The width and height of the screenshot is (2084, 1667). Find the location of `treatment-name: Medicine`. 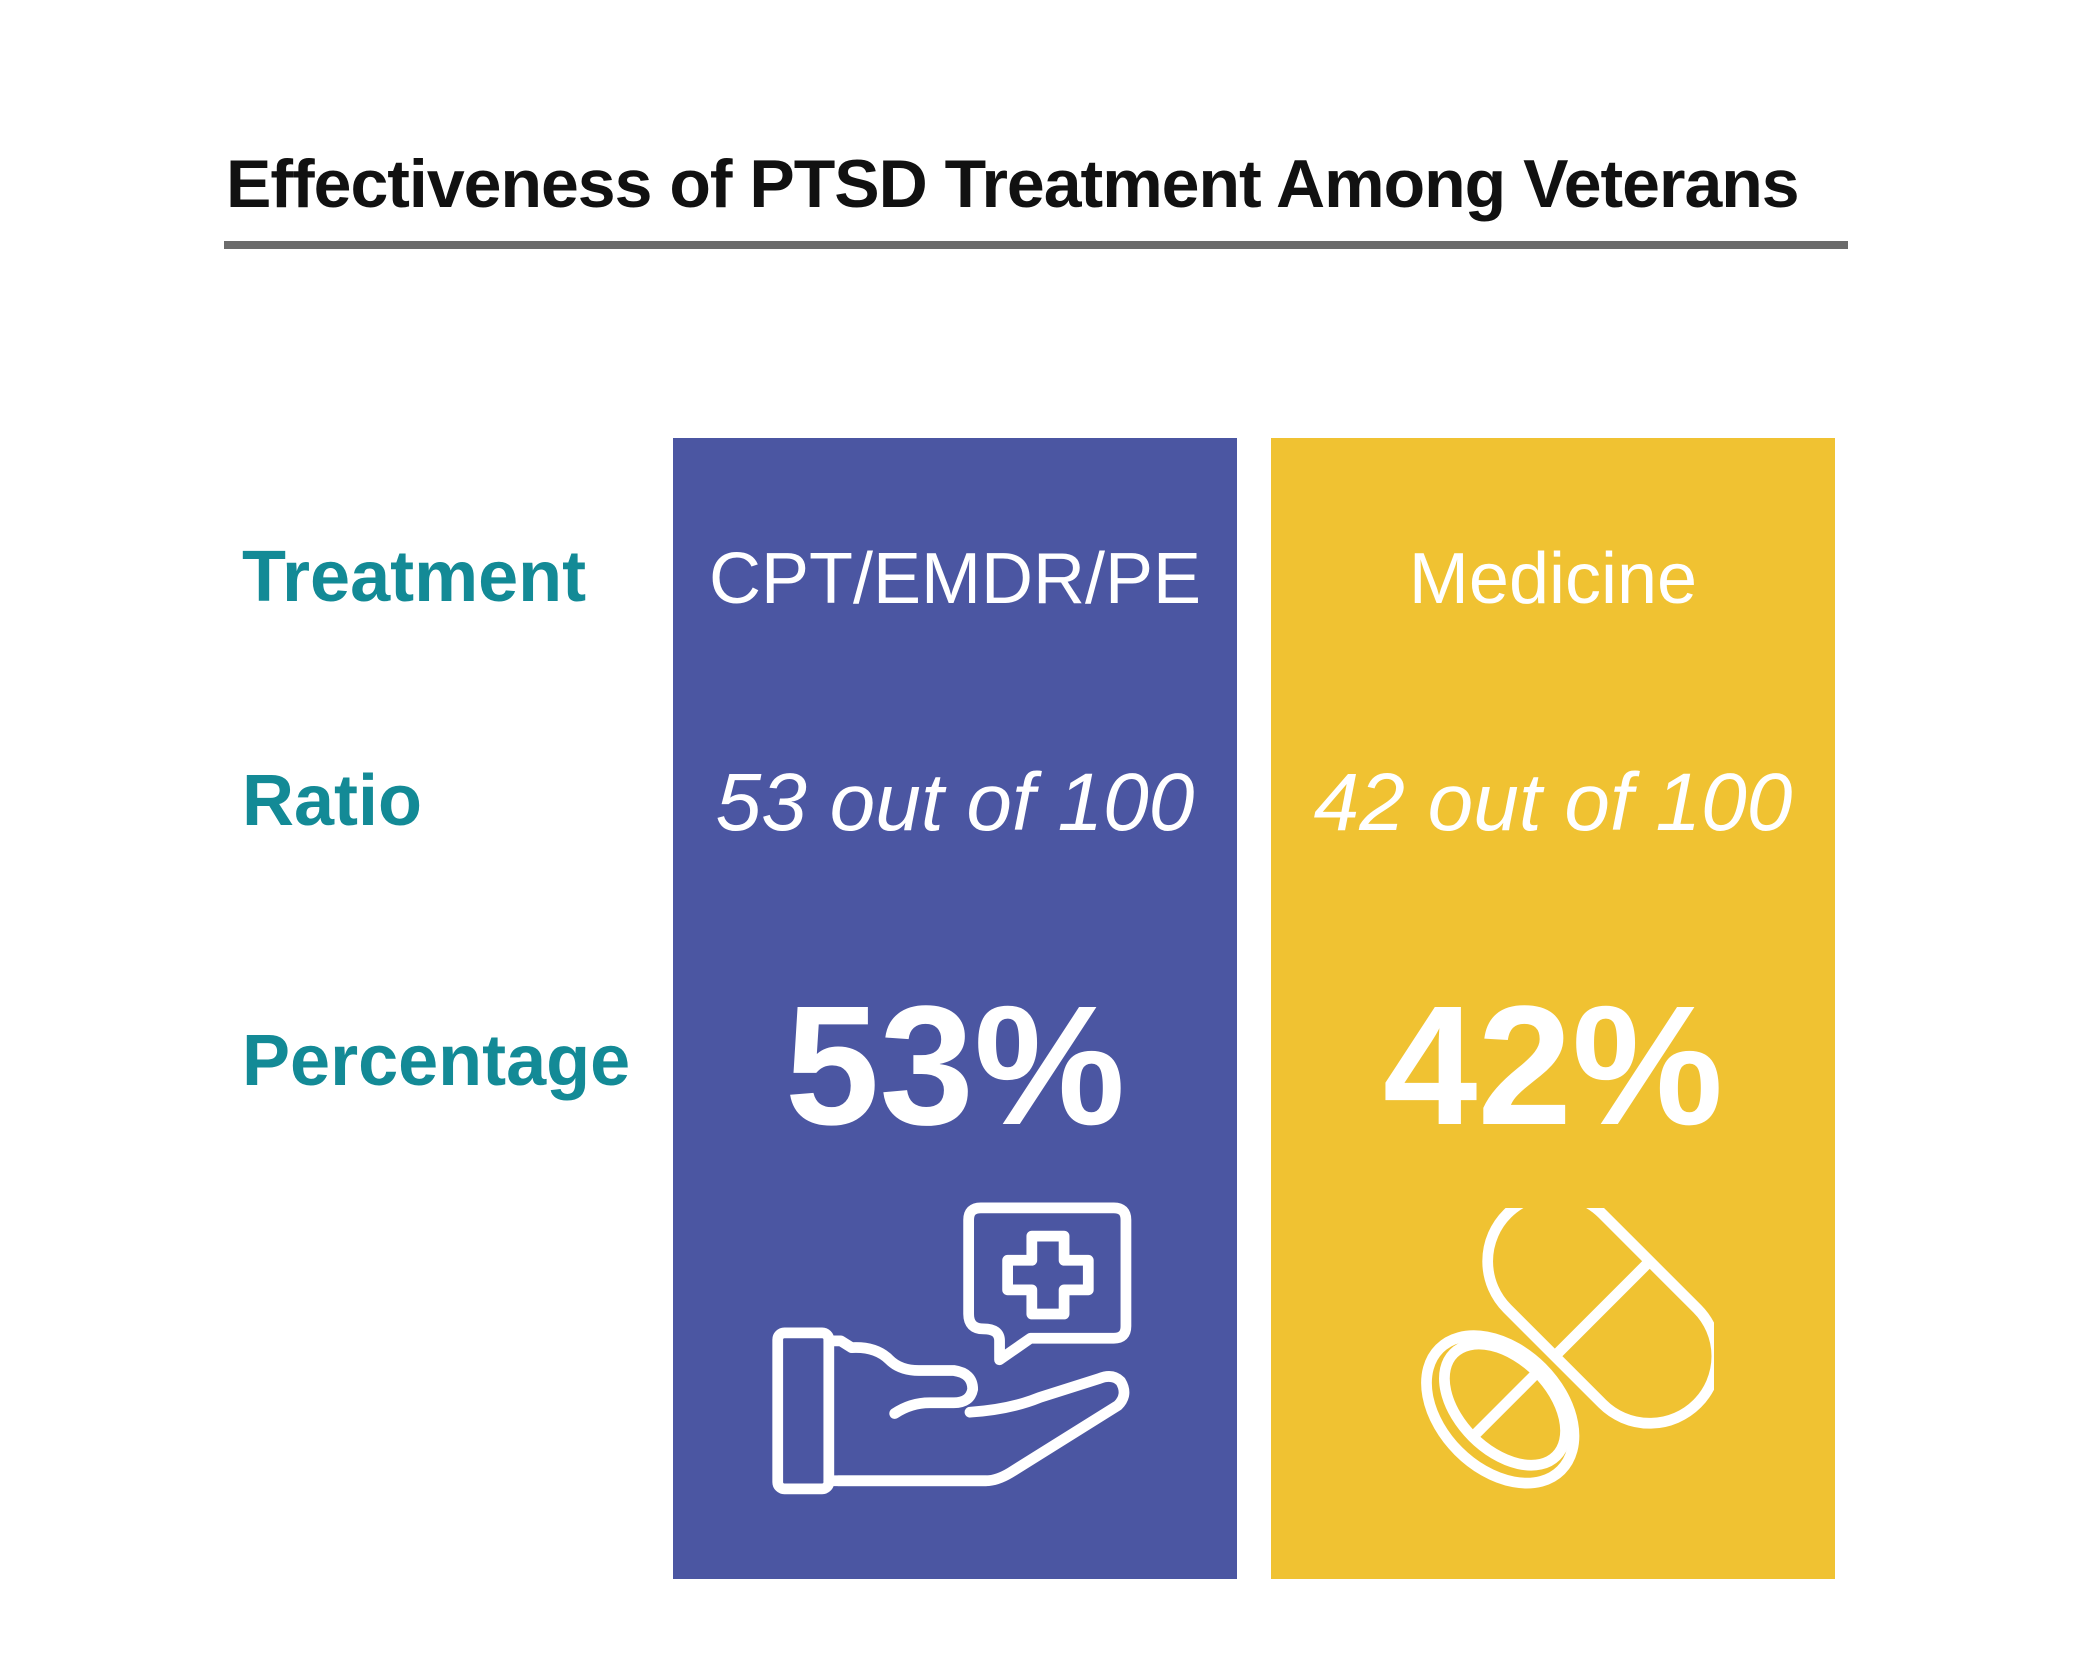

treatment-name: Medicine is located at coordinates (1553, 579).